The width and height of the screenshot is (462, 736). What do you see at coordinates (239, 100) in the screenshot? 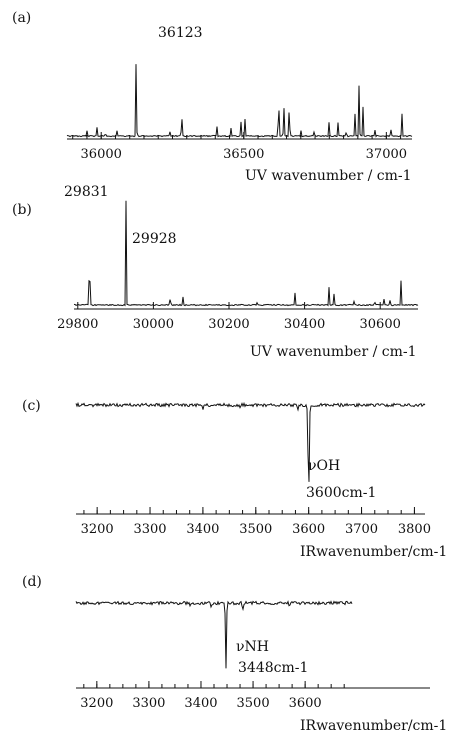
I see `panel-a-spectrum-line` at bounding box center [239, 100].